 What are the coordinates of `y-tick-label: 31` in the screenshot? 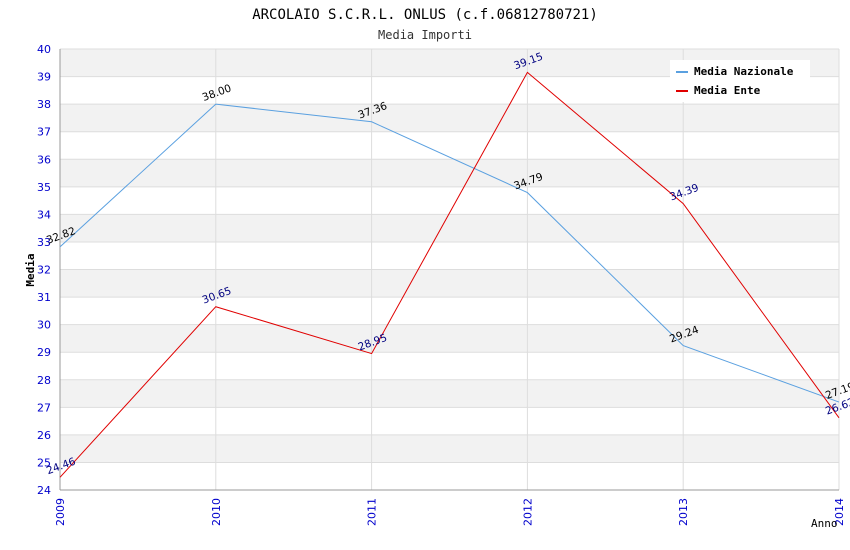 It's located at (44, 297).